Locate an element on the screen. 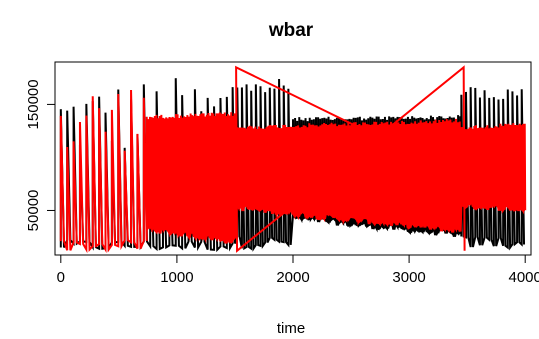  x-tick-label: 2000 is located at coordinates (292, 277).